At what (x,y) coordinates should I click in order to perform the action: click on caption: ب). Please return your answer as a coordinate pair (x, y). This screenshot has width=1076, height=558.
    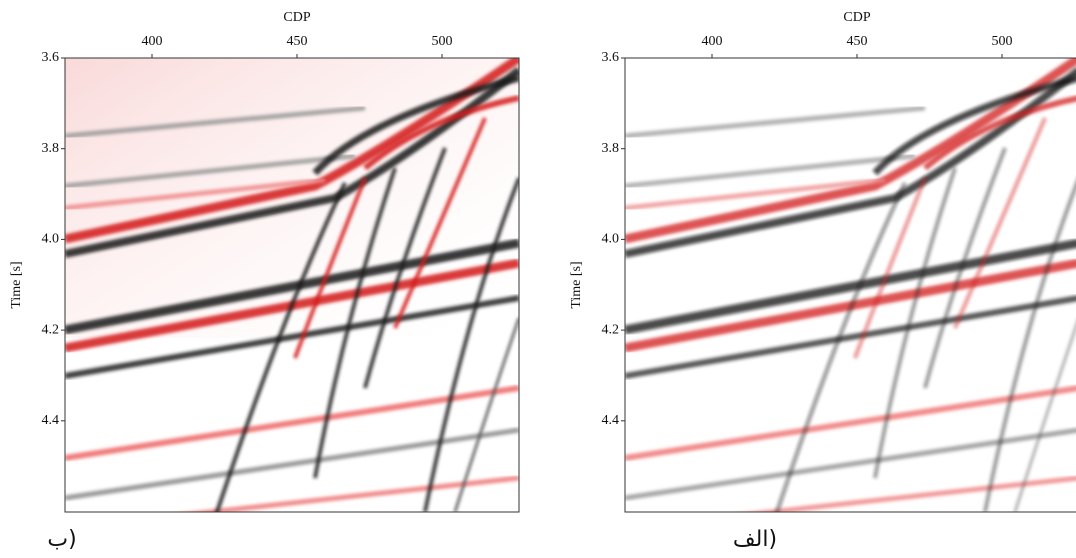
    Looking at the image, I should click on (61, 539).